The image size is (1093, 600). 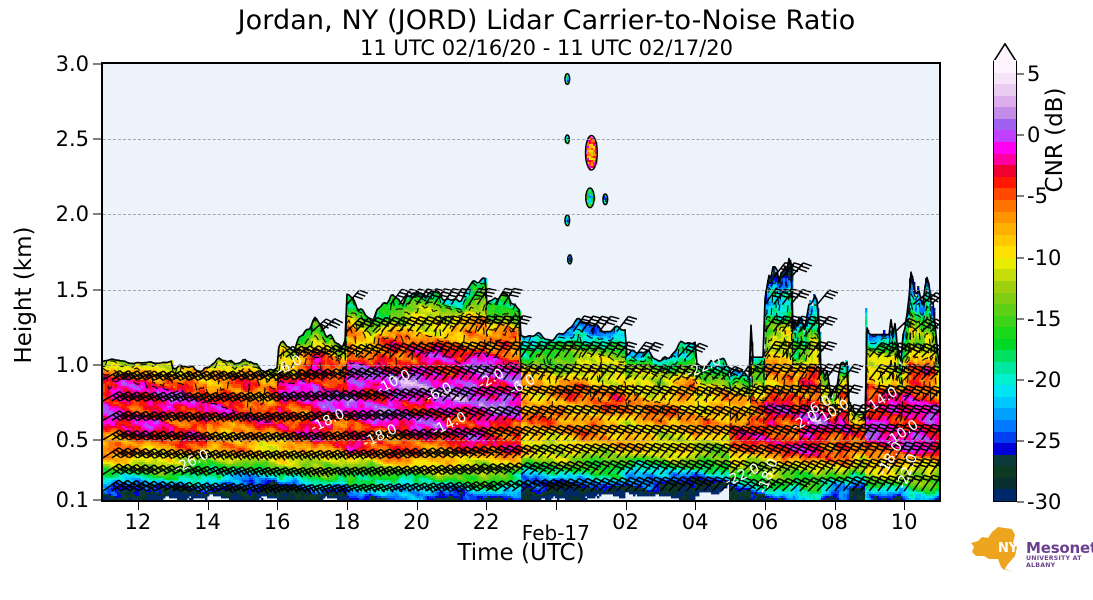 I want to click on x-tick-label: 06, so click(x=764, y=522).